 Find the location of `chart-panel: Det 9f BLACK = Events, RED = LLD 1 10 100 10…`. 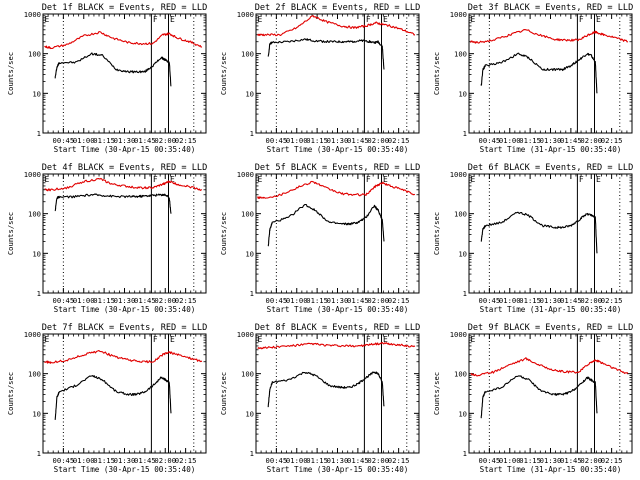

chart-panel: Det 9f BLACK = Events, RED = LLD 1 10 100 10… is located at coordinates (532, 398).